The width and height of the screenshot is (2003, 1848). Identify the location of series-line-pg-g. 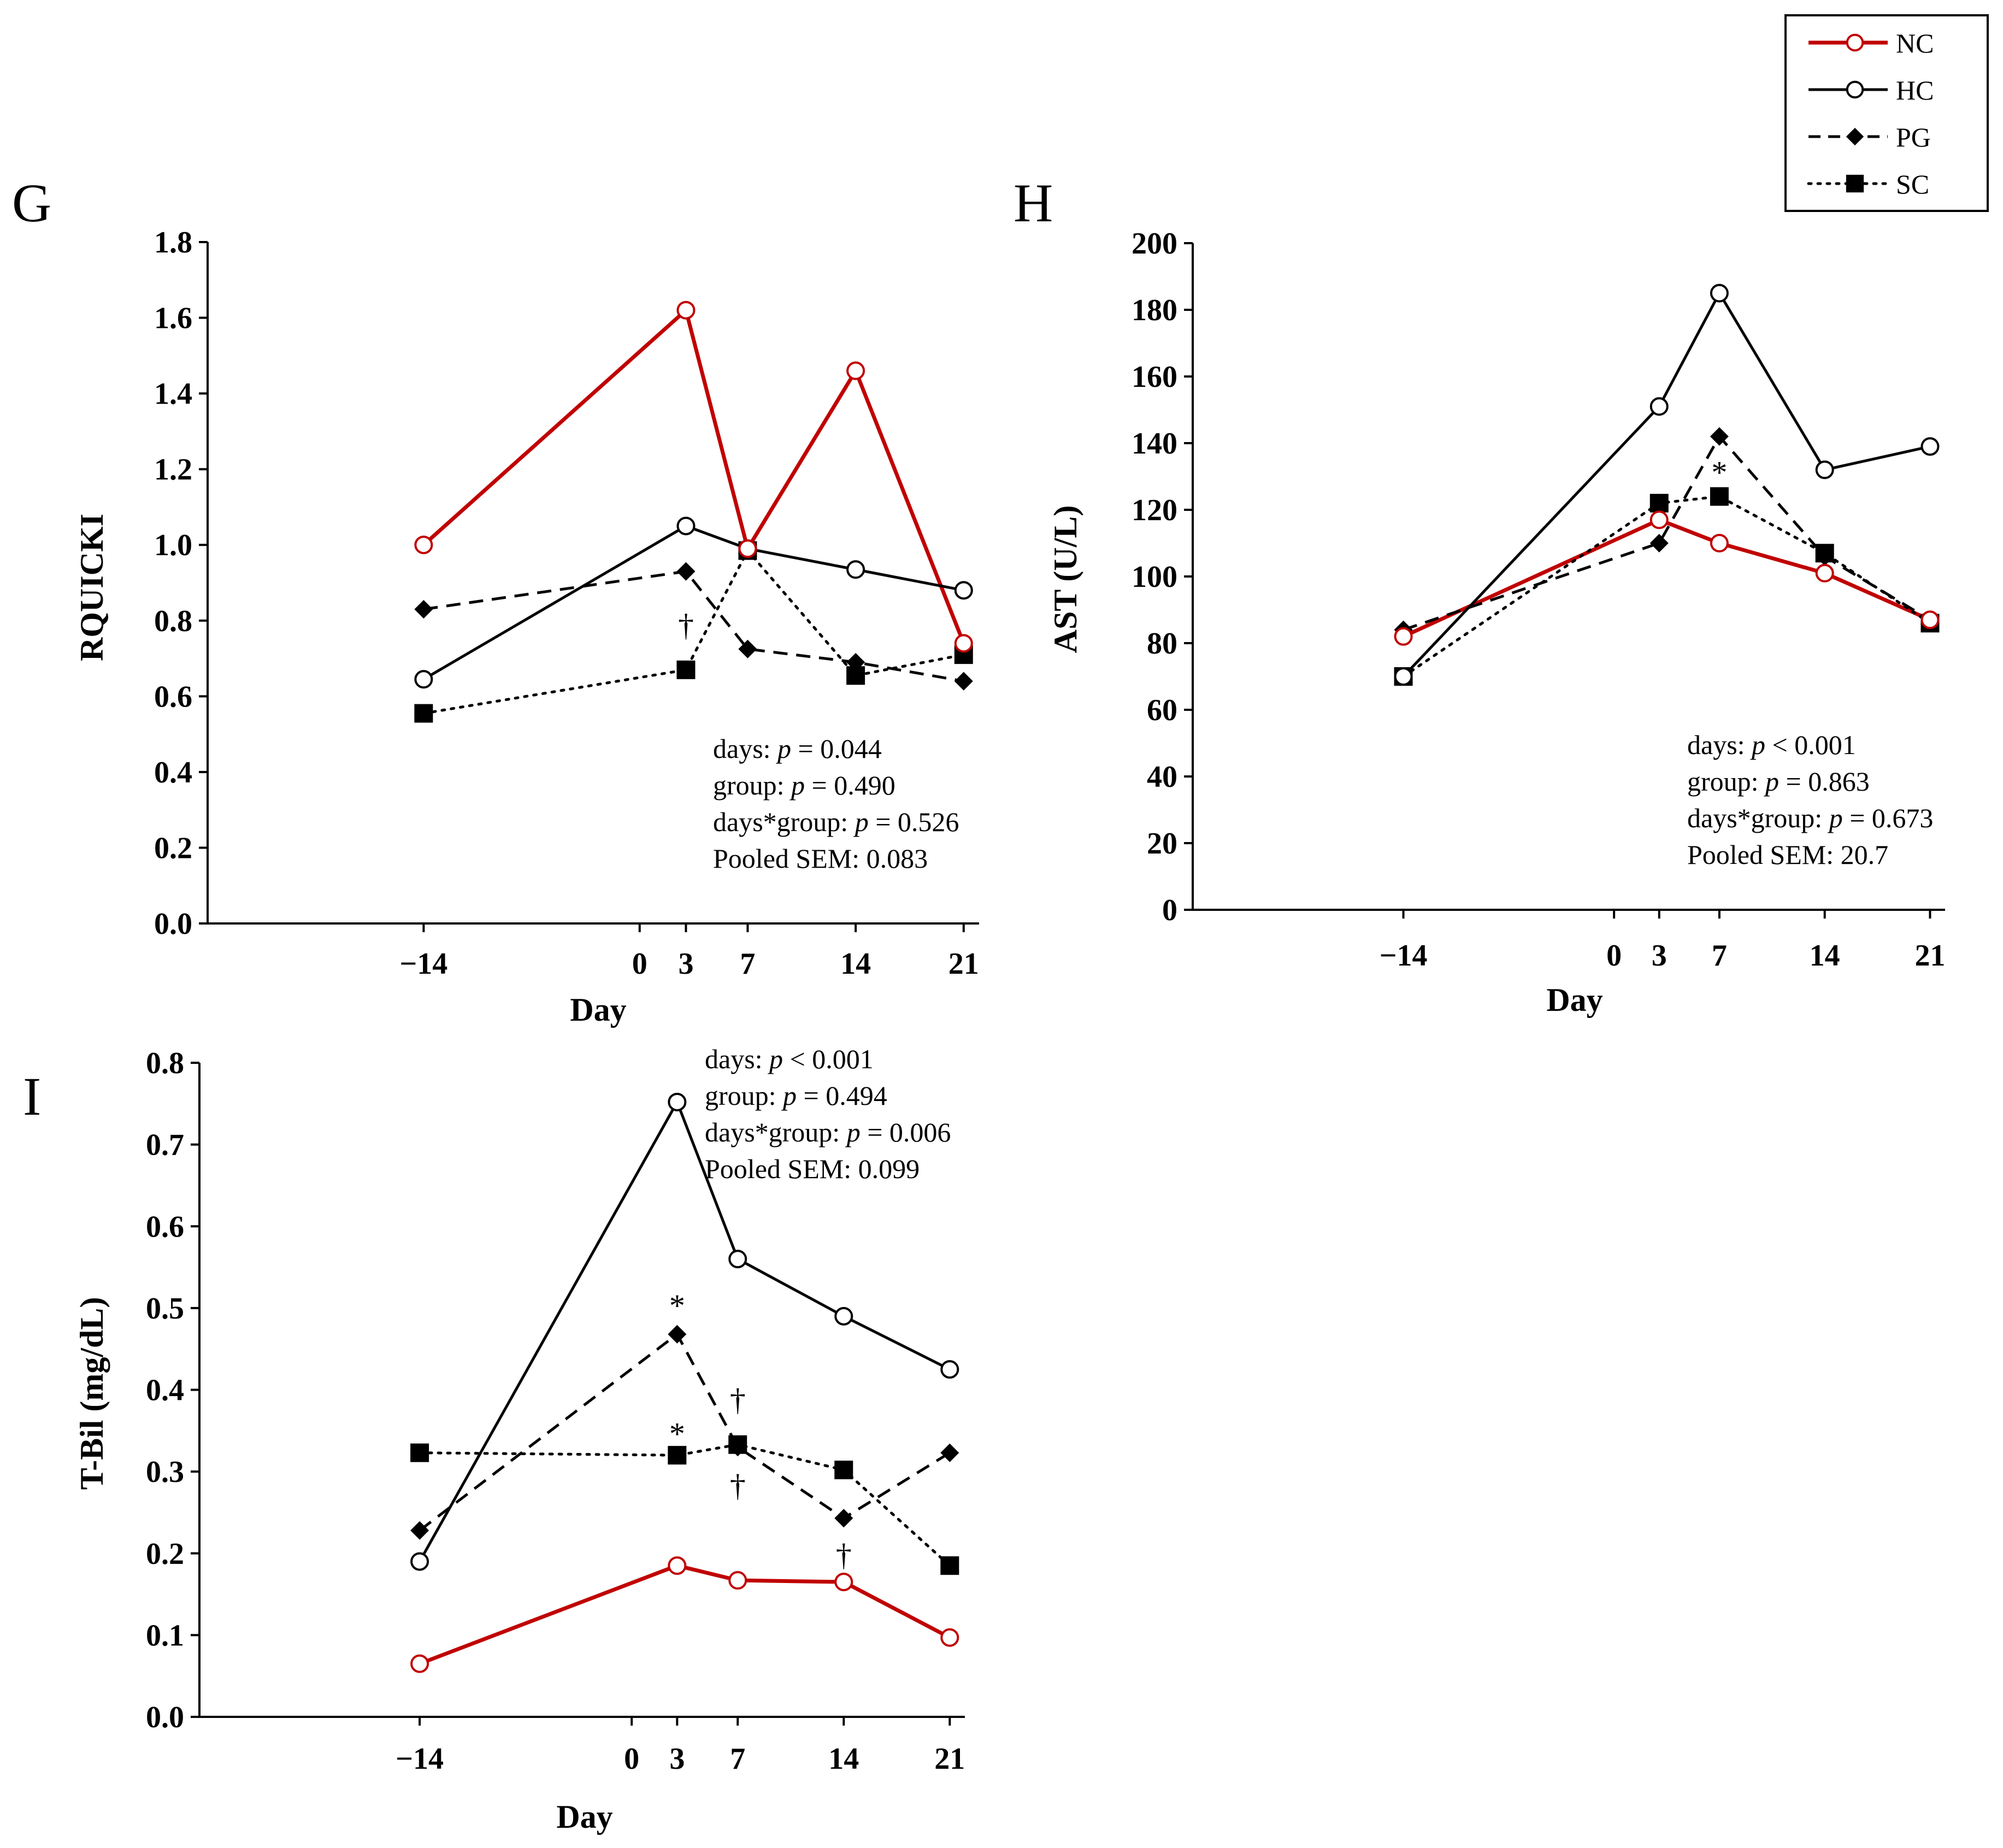
(693, 626).